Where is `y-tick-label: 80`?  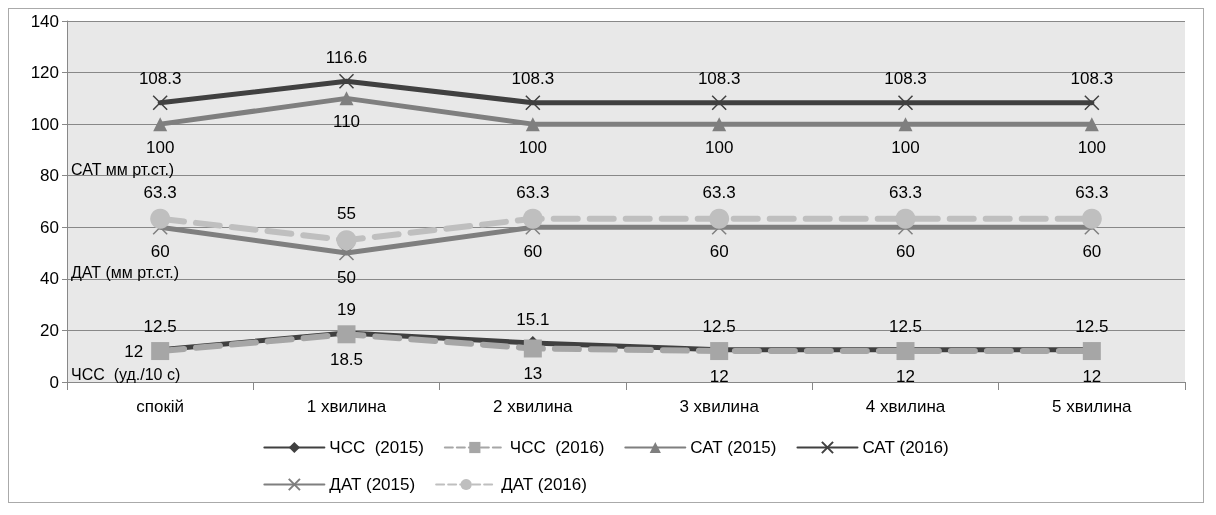 y-tick-label: 80 is located at coordinates (49, 176).